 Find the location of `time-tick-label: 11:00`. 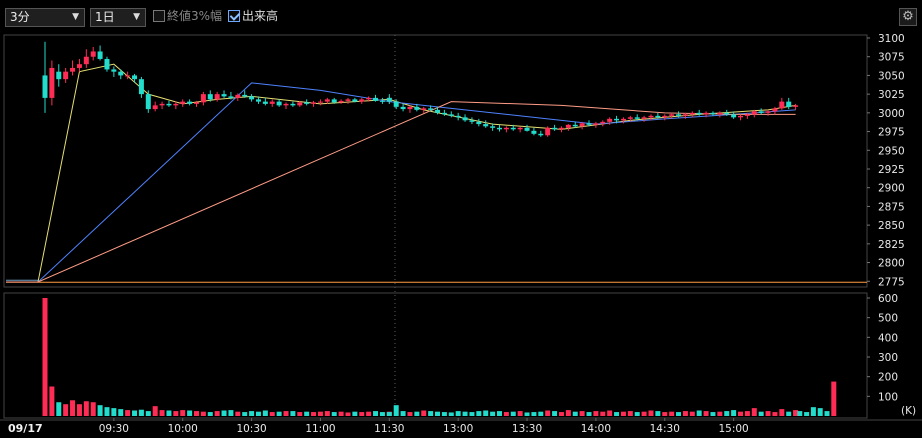

time-tick-label: 11:00 is located at coordinates (320, 429).